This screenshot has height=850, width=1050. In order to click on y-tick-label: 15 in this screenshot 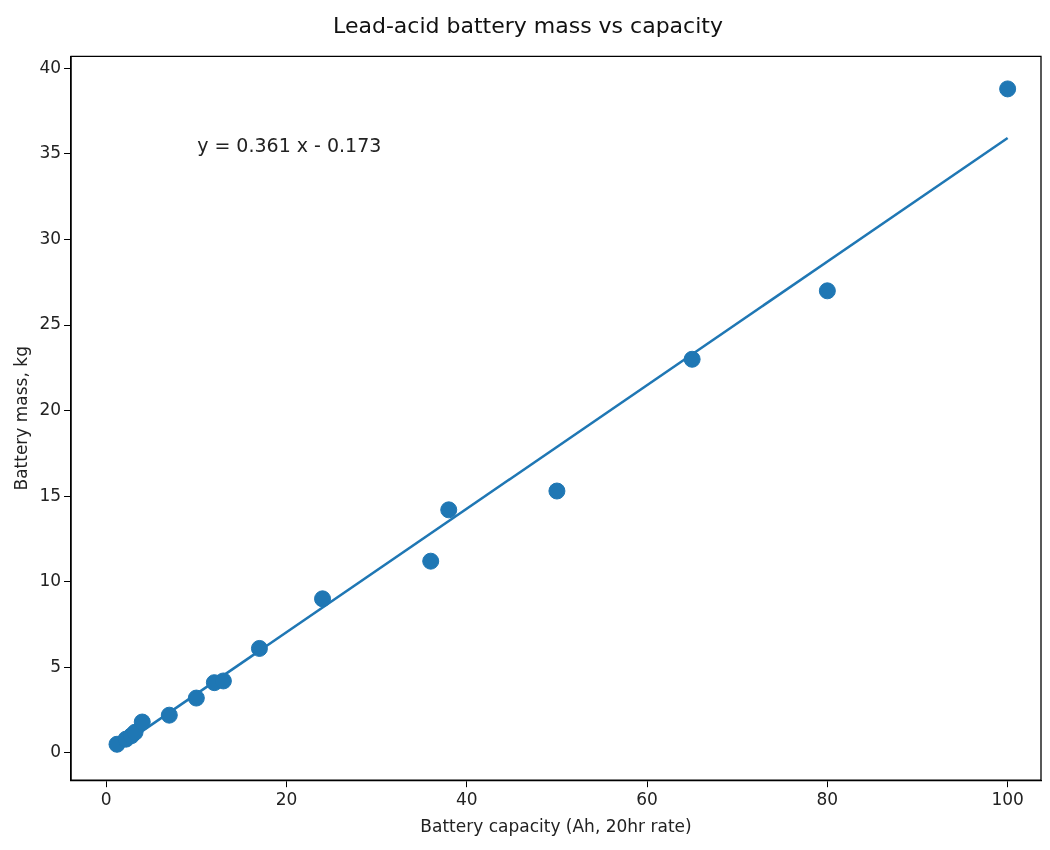, I will do `click(50, 494)`.